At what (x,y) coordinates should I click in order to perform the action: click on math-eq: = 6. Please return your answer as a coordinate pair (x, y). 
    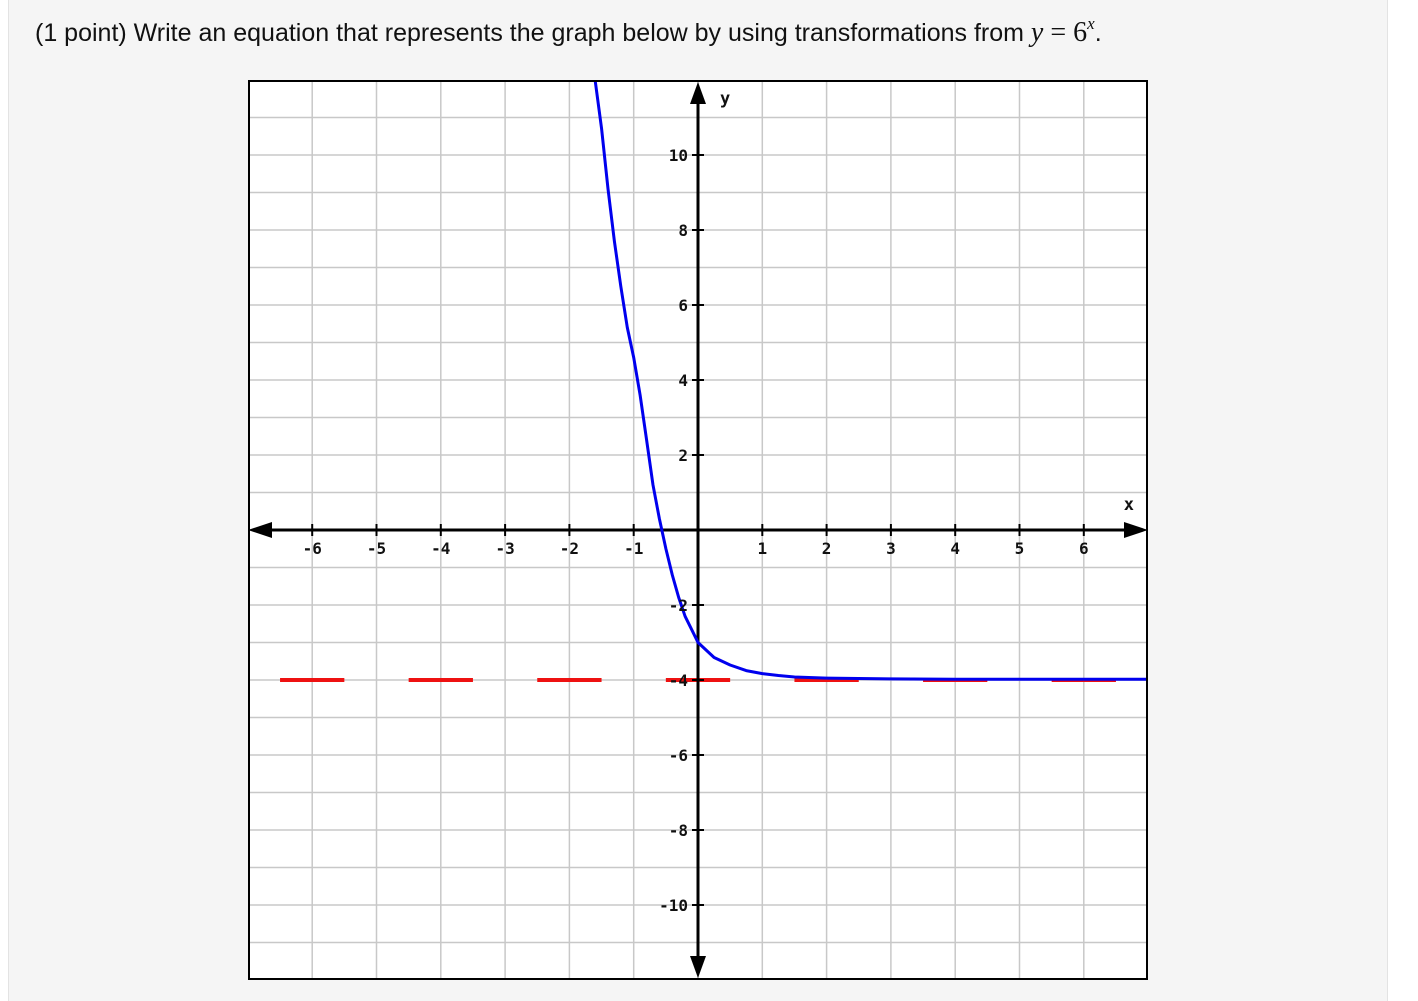
    Looking at the image, I should click on (1065, 32).